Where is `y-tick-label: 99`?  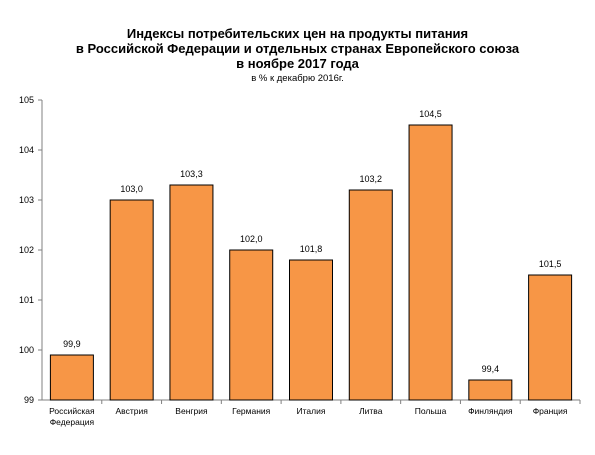 y-tick-label: 99 is located at coordinates (29, 400).